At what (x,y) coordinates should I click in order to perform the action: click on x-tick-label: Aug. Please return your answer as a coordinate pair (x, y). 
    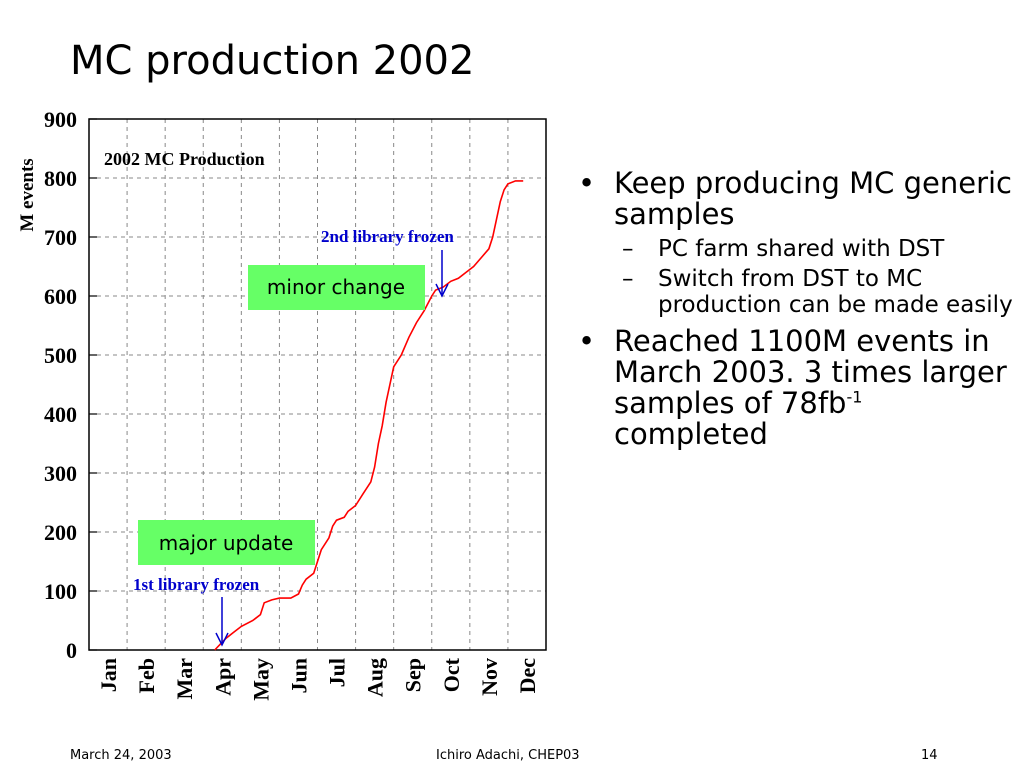
    Looking at the image, I should click on (375, 677).